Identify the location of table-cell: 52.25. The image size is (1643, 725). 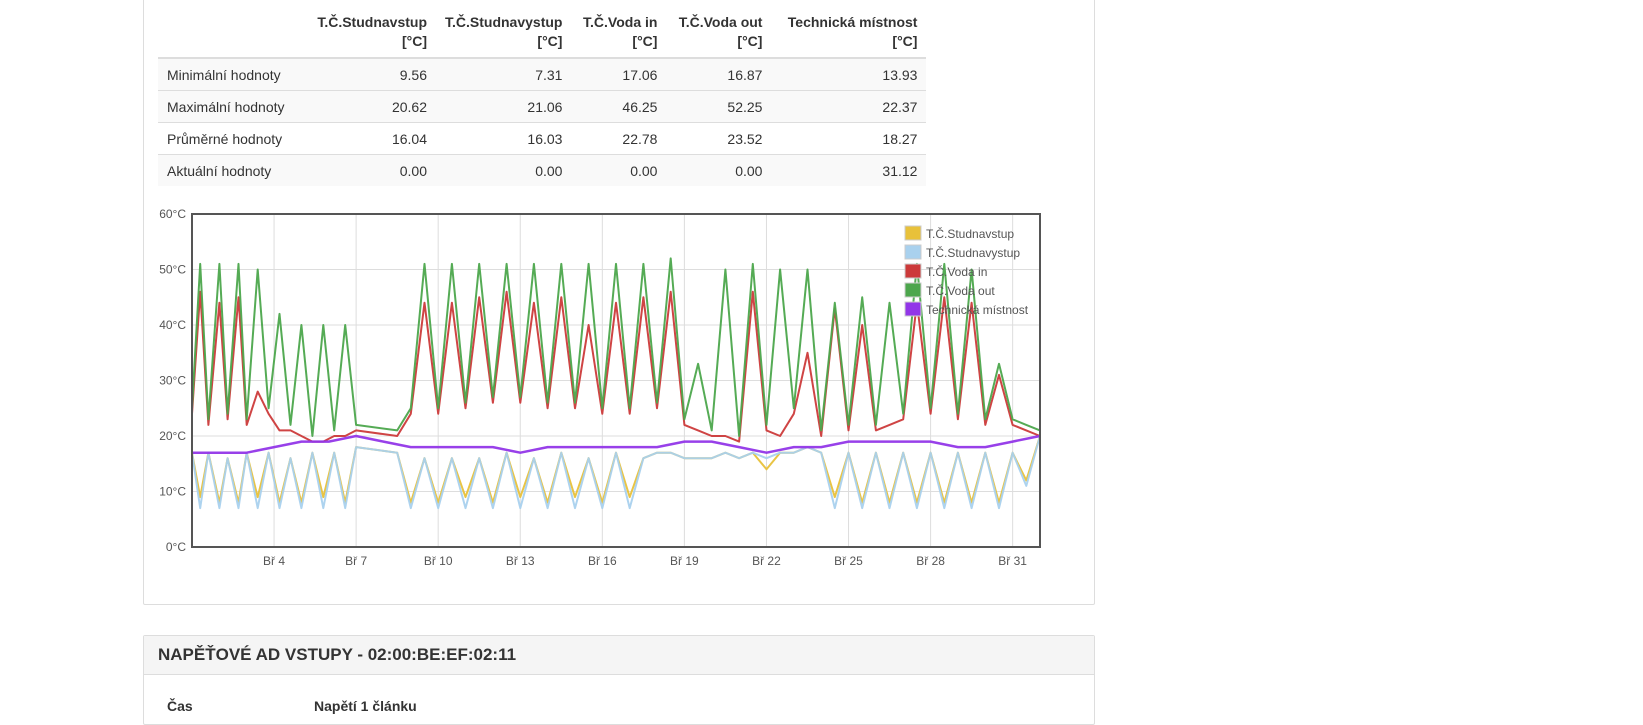
(719, 106).